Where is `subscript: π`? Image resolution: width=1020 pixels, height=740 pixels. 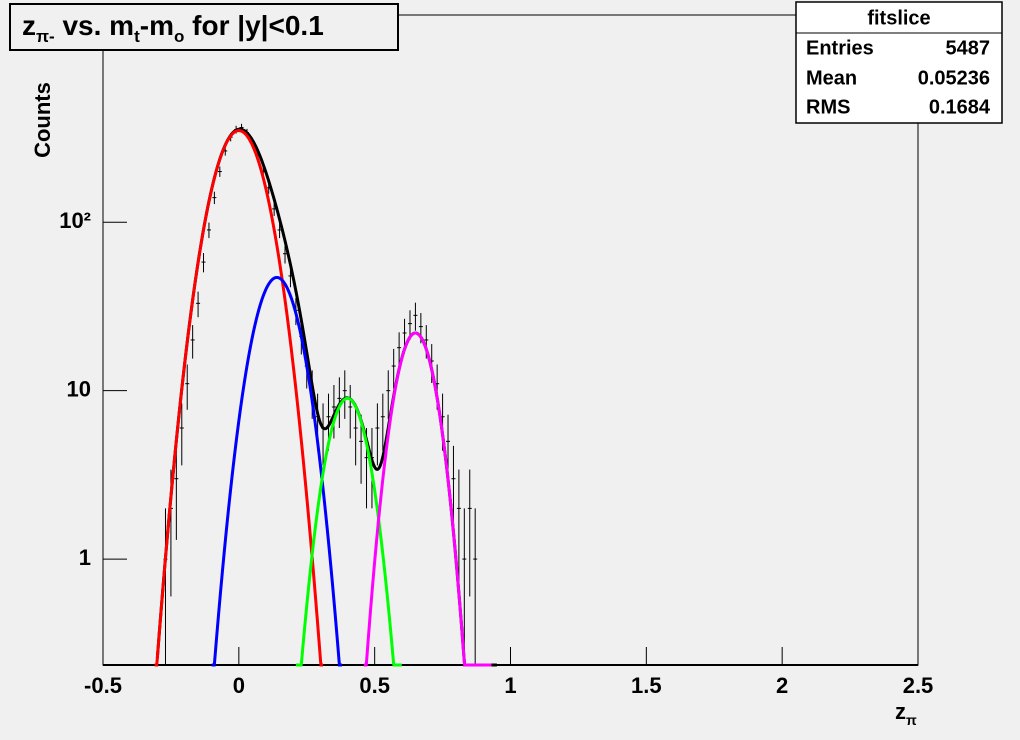 subscript: π is located at coordinates (911, 720).